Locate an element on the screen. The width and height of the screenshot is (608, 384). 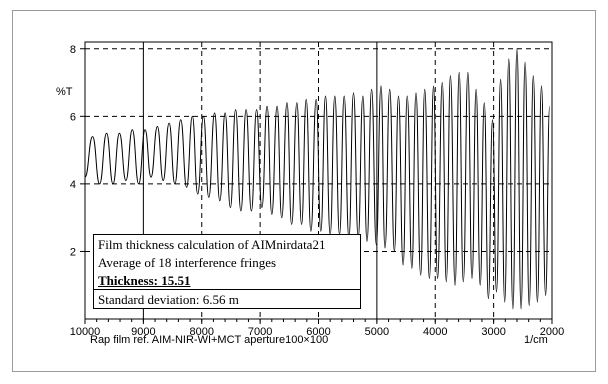
y-tick-label: 6 is located at coordinates (73, 117).